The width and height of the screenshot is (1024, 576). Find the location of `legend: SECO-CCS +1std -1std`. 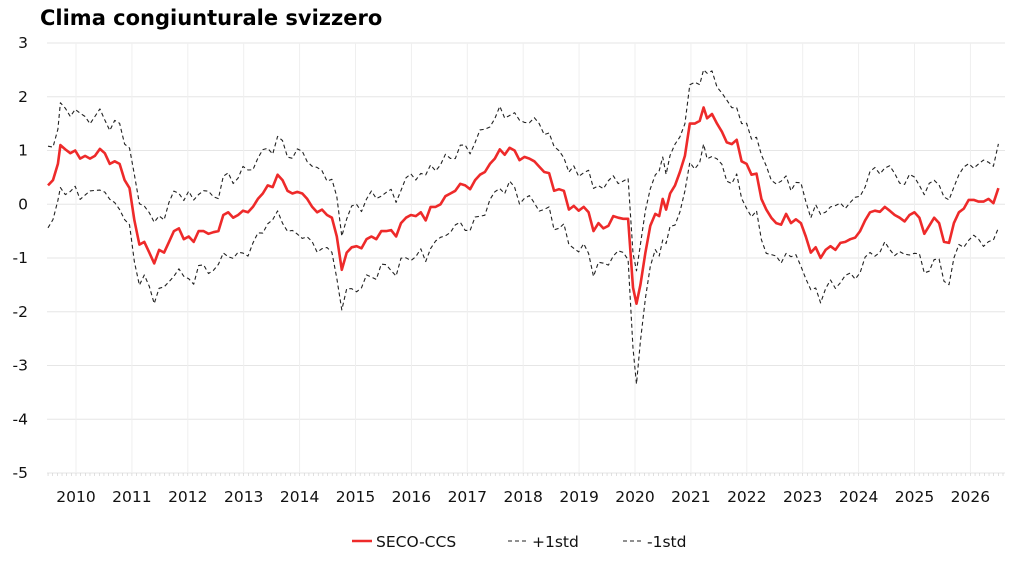

legend: SECO-CCS +1std -1std is located at coordinates (519, 542).